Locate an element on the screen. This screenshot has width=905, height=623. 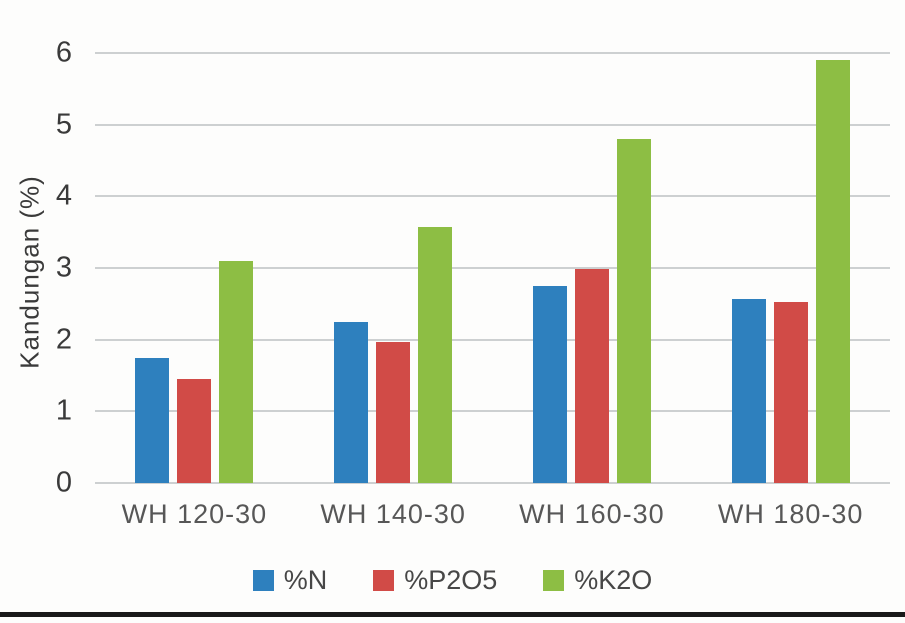
legend: %N %P2O5 %K2O is located at coordinates (452, 580).